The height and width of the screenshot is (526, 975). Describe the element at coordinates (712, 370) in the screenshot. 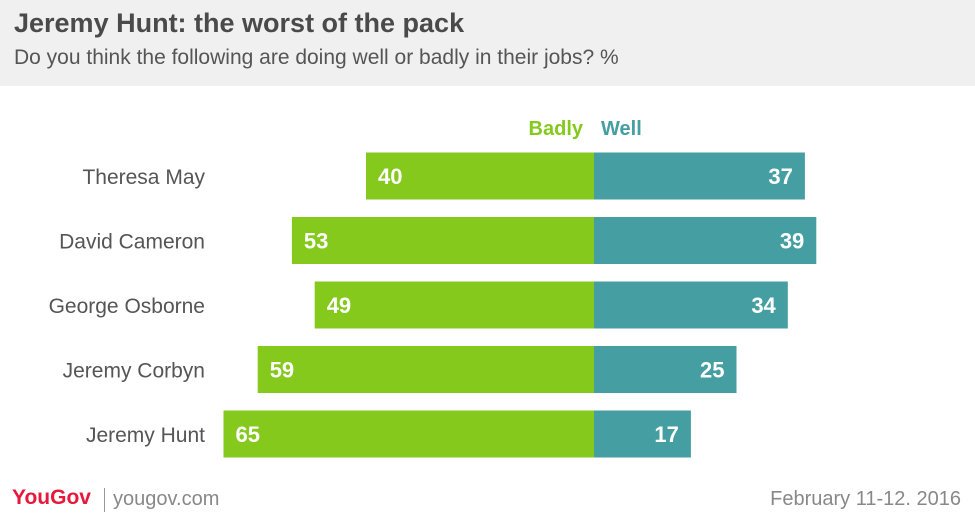

I see `data-label-well: 25` at that location.